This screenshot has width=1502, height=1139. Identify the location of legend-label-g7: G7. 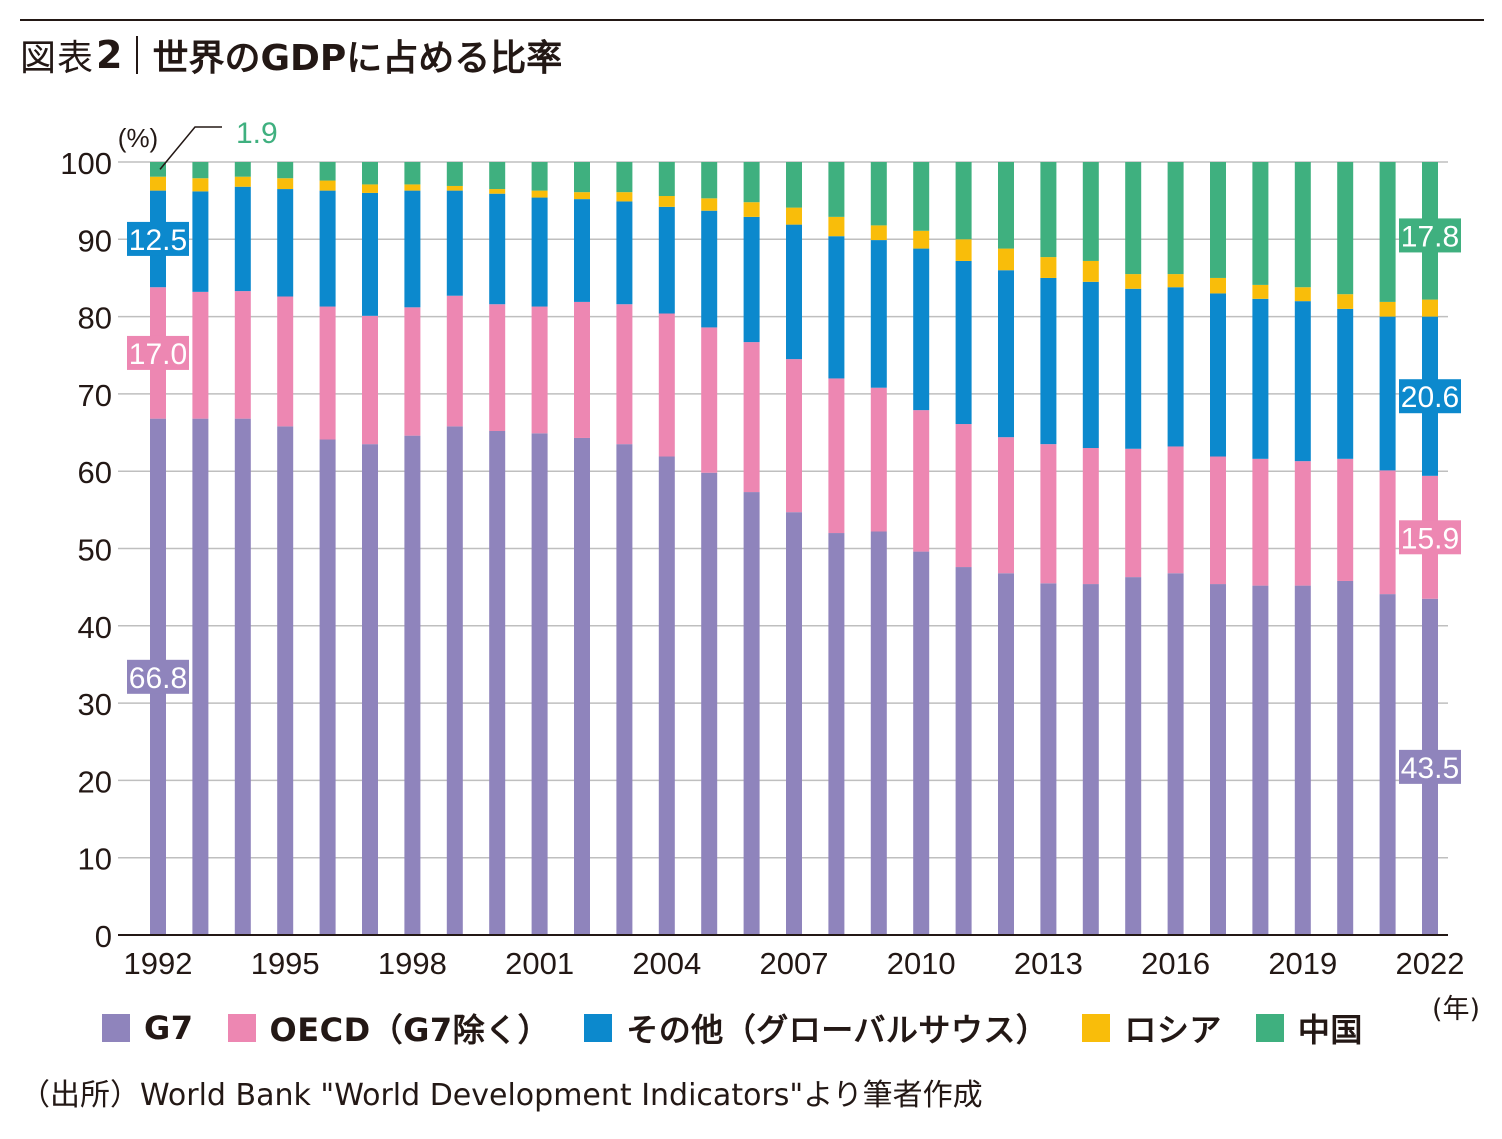
(169, 1028).